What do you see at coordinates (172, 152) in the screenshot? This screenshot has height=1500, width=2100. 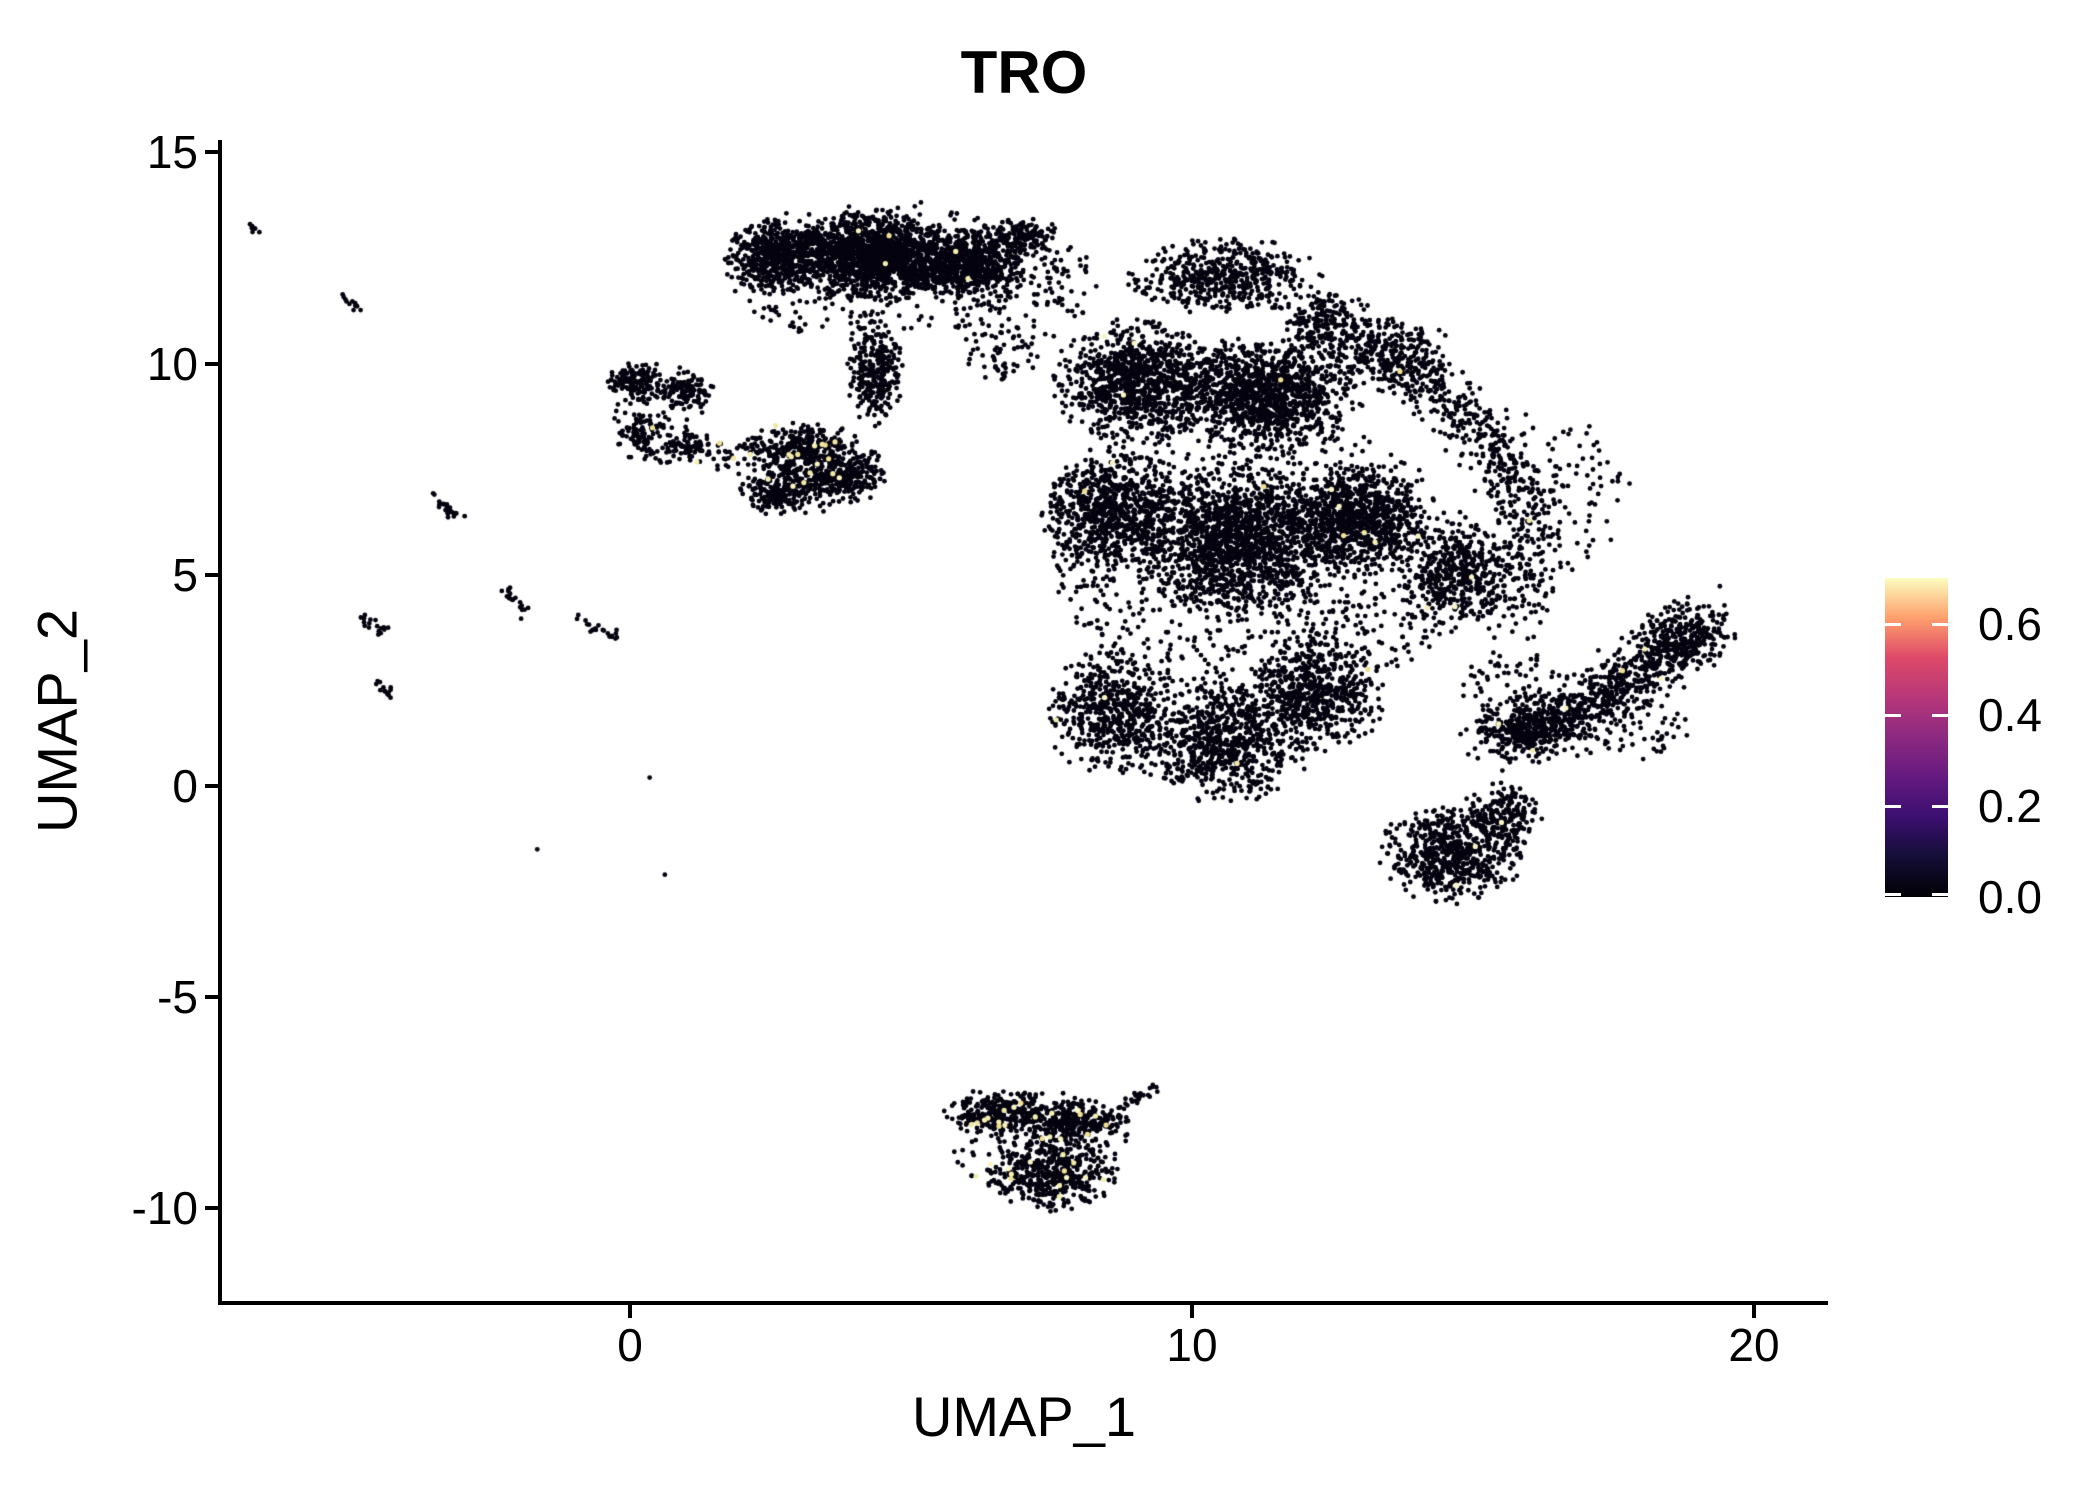 I see `y-tick-label: 15` at bounding box center [172, 152].